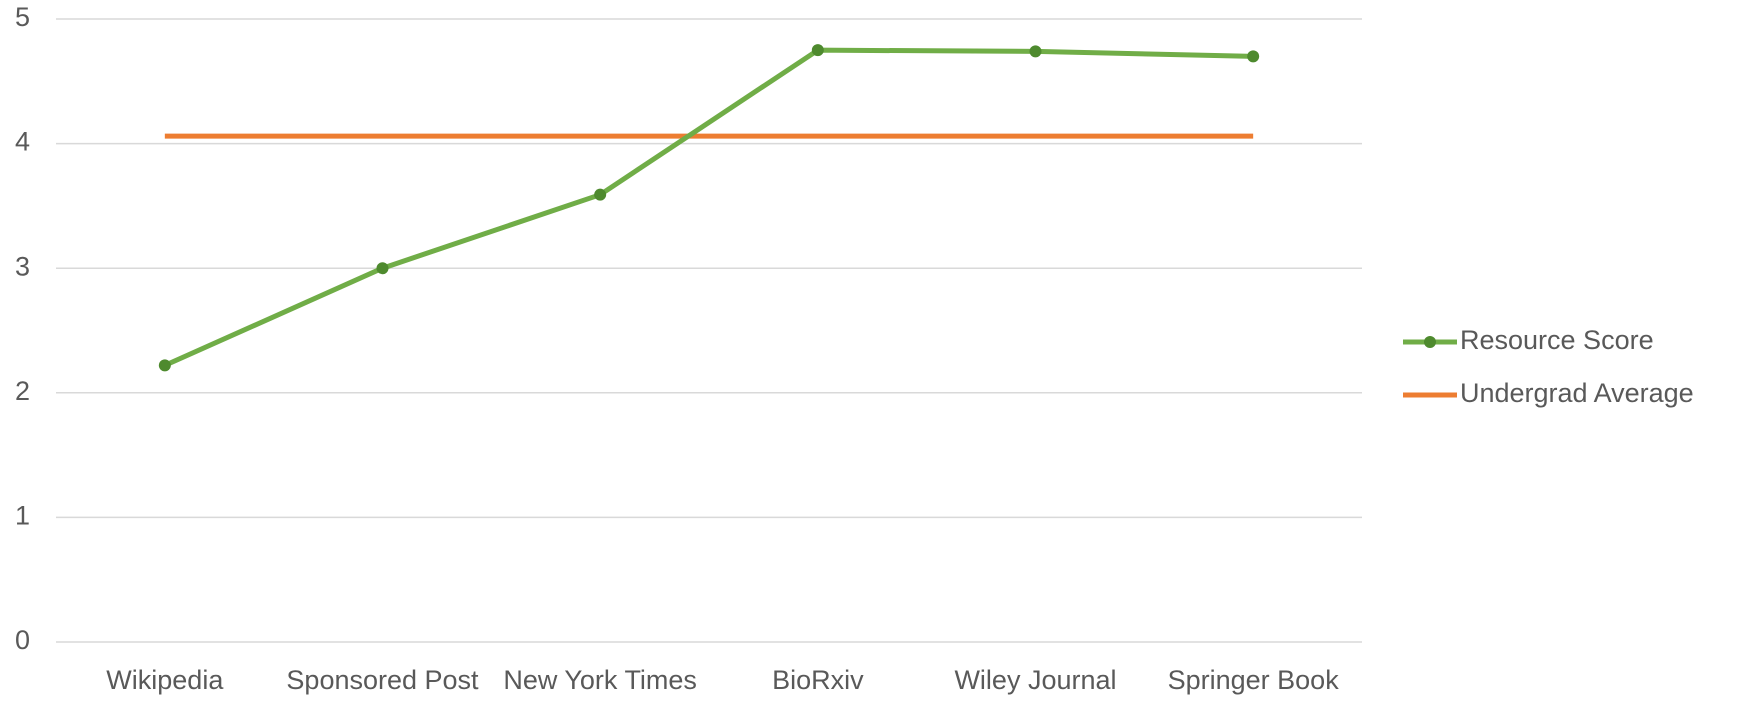 The height and width of the screenshot is (728, 1752). Describe the element at coordinates (22, 266) in the screenshot. I see `y-tick-label: 3` at that location.